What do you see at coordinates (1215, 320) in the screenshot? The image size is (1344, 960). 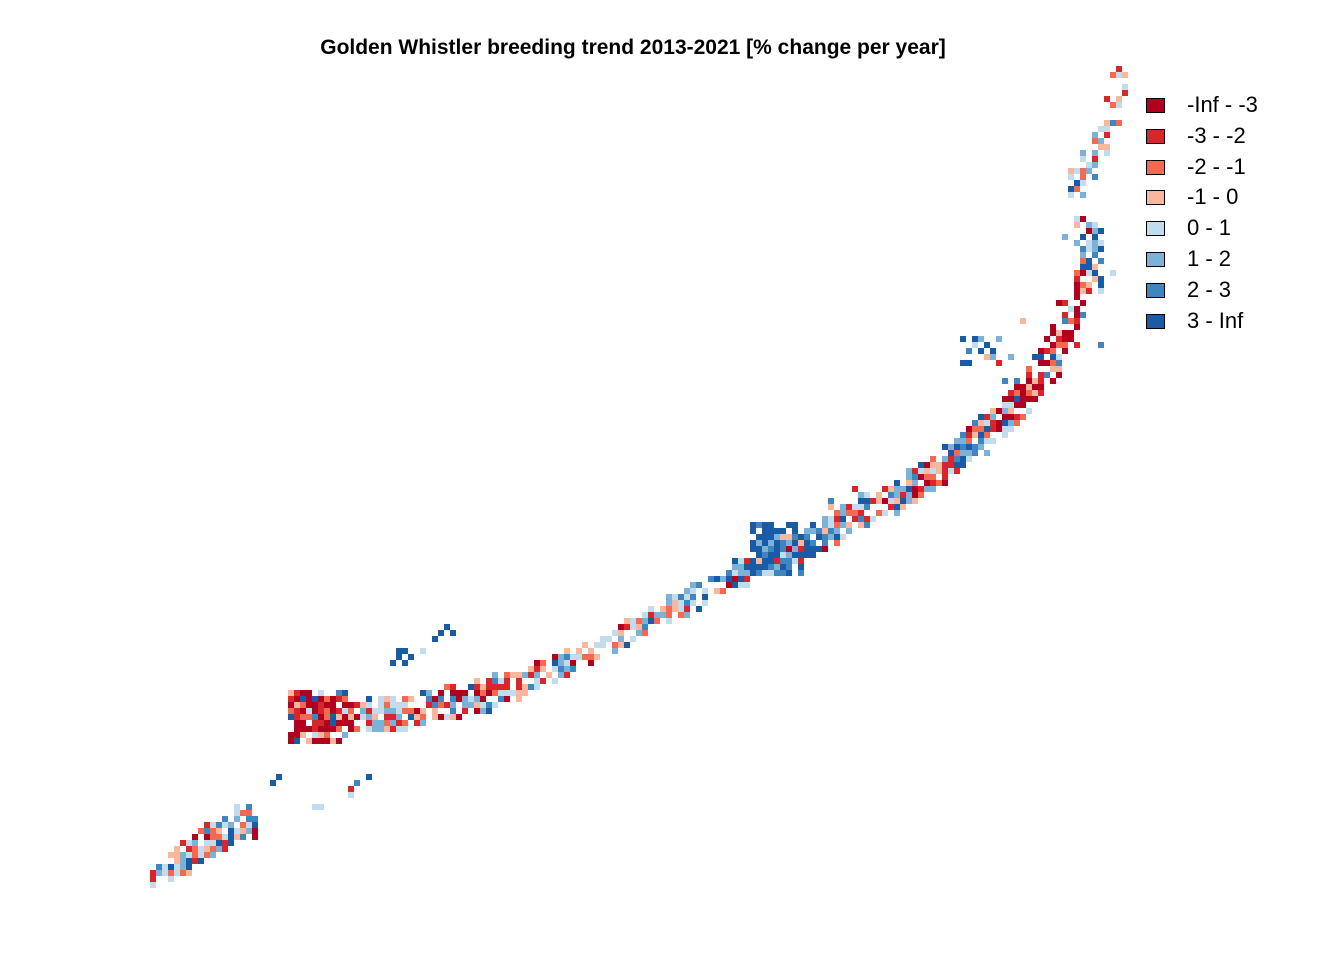 I see `legend-label: 3 - Inf` at bounding box center [1215, 320].